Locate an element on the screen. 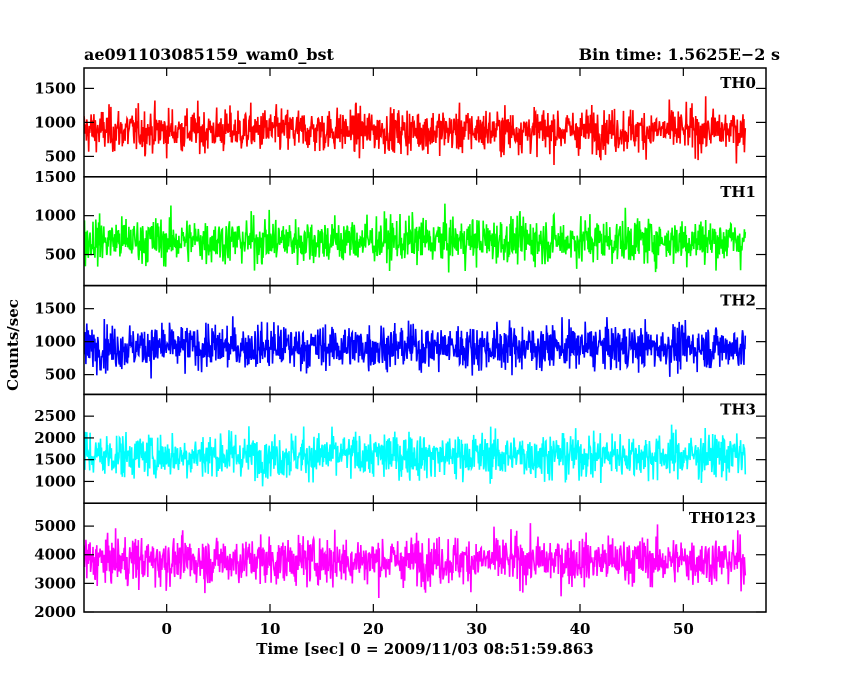 The image size is (850, 680). y-tick-label: 4000 is located at coordinates (55, 555).